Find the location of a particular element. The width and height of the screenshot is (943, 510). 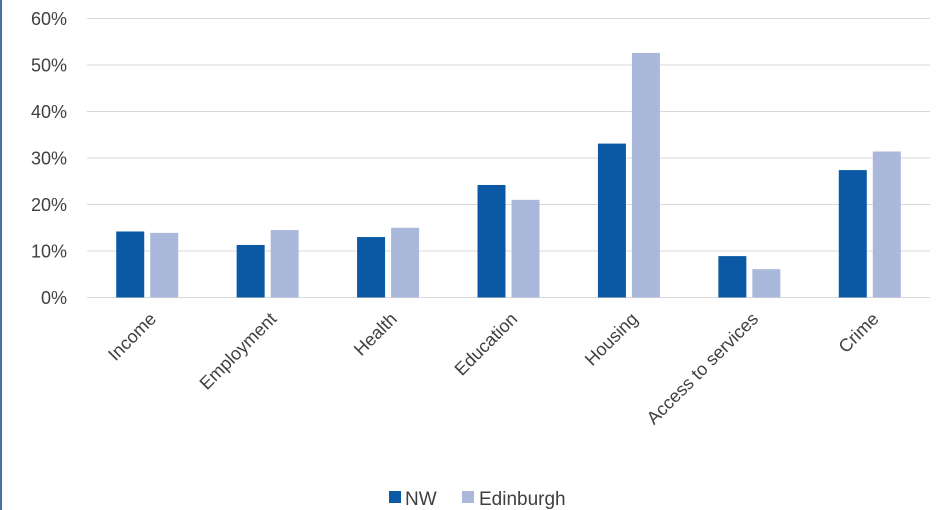

x-tick-label: Health is located at coordinates (375, 334).